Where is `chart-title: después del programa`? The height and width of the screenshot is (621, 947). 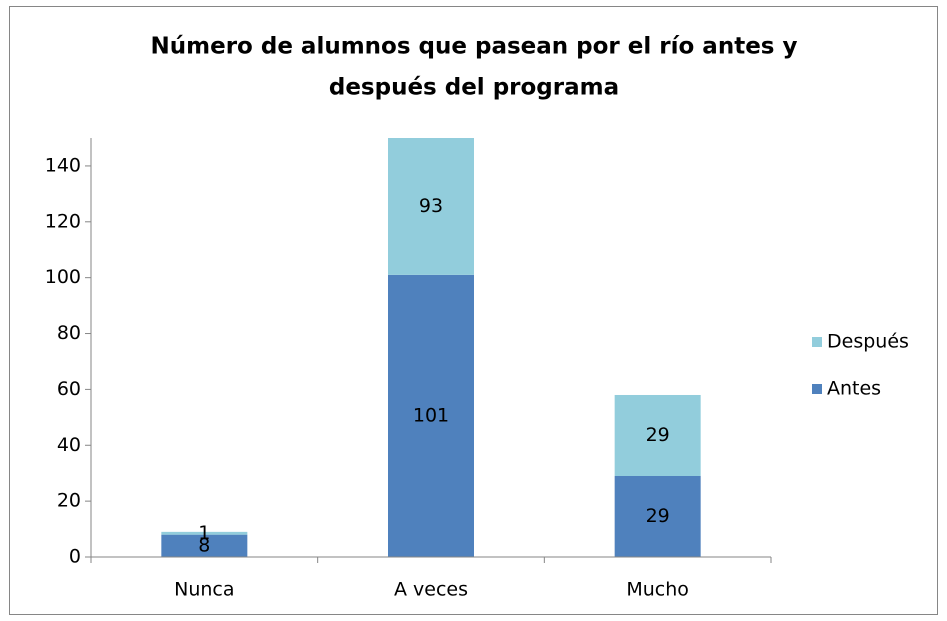
chart-title: después del programa is located at coordinates (474, 88).